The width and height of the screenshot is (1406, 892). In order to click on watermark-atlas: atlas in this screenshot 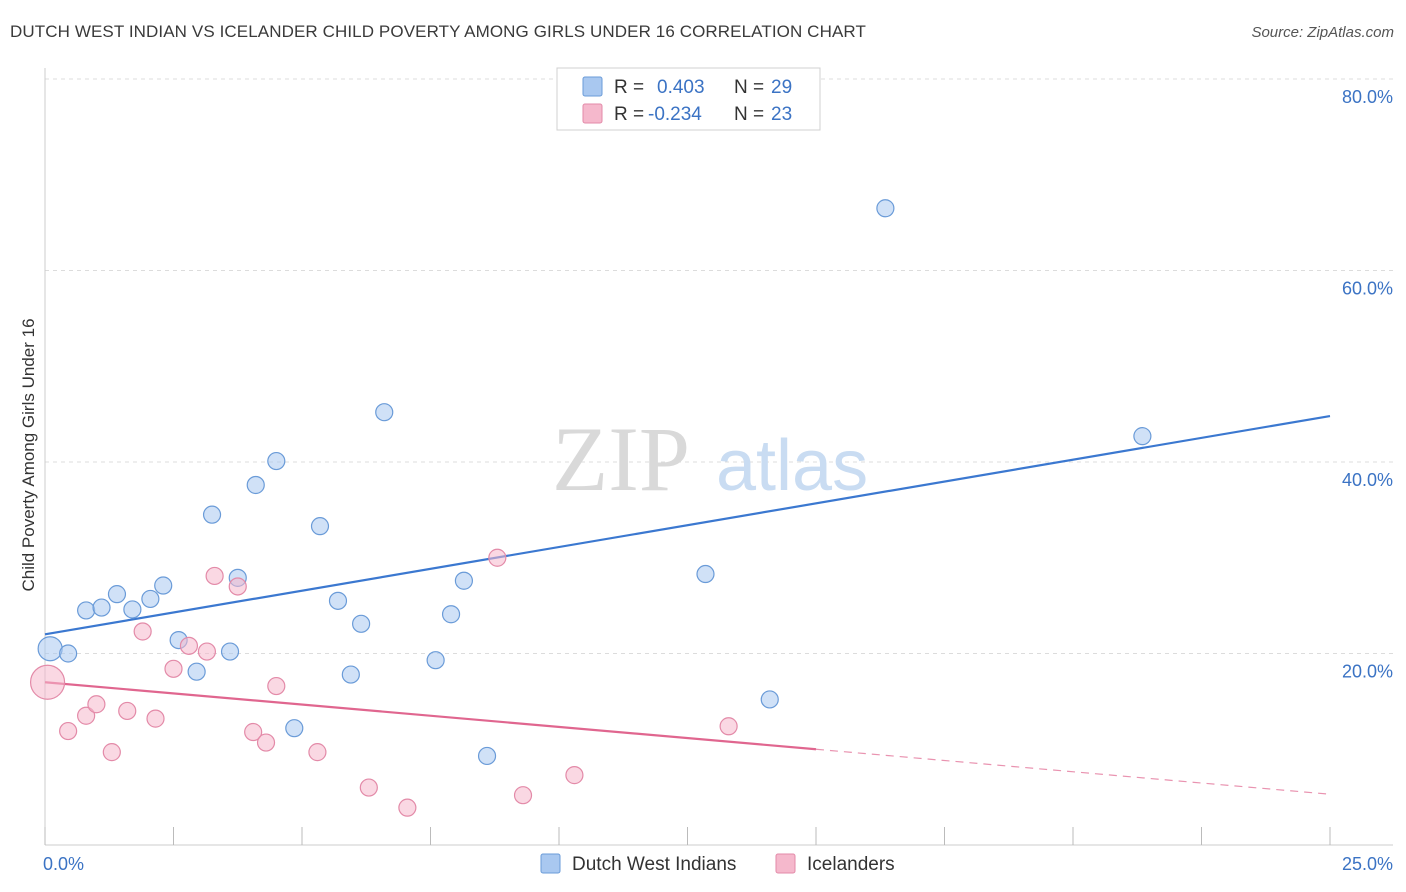, I will do `click(792, 466)`.